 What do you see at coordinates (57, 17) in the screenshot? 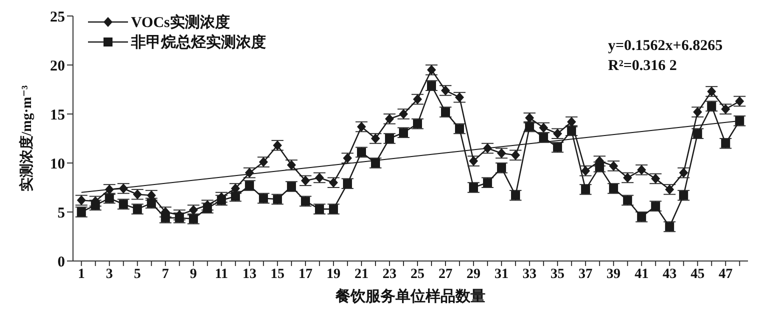
I see `y-tick-label: 25` at bounding box center [57, 17].